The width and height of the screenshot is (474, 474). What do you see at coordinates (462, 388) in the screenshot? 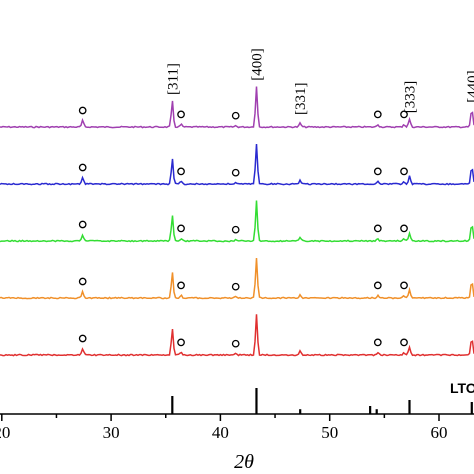
I see `reference-label: LTO` at bounding box center [462, 388].